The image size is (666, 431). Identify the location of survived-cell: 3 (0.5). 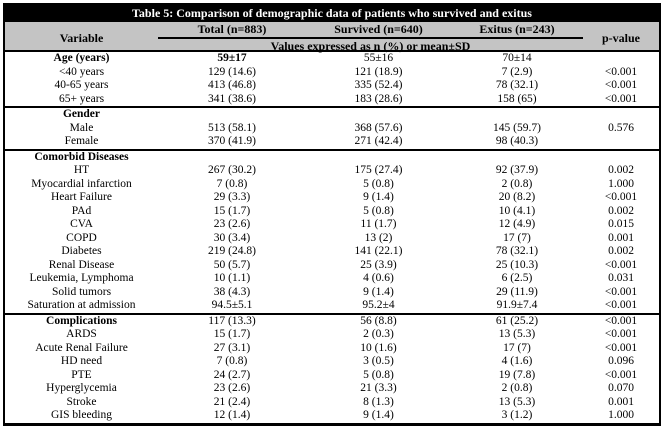
(378, 361).